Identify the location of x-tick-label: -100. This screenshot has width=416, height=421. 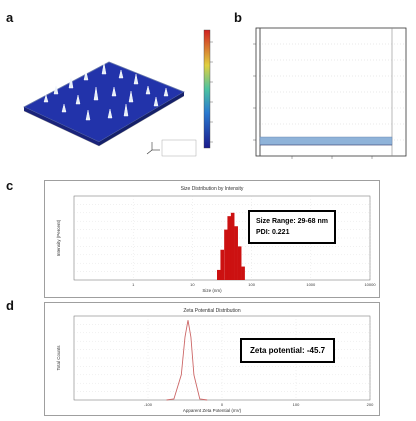
(148, 404).